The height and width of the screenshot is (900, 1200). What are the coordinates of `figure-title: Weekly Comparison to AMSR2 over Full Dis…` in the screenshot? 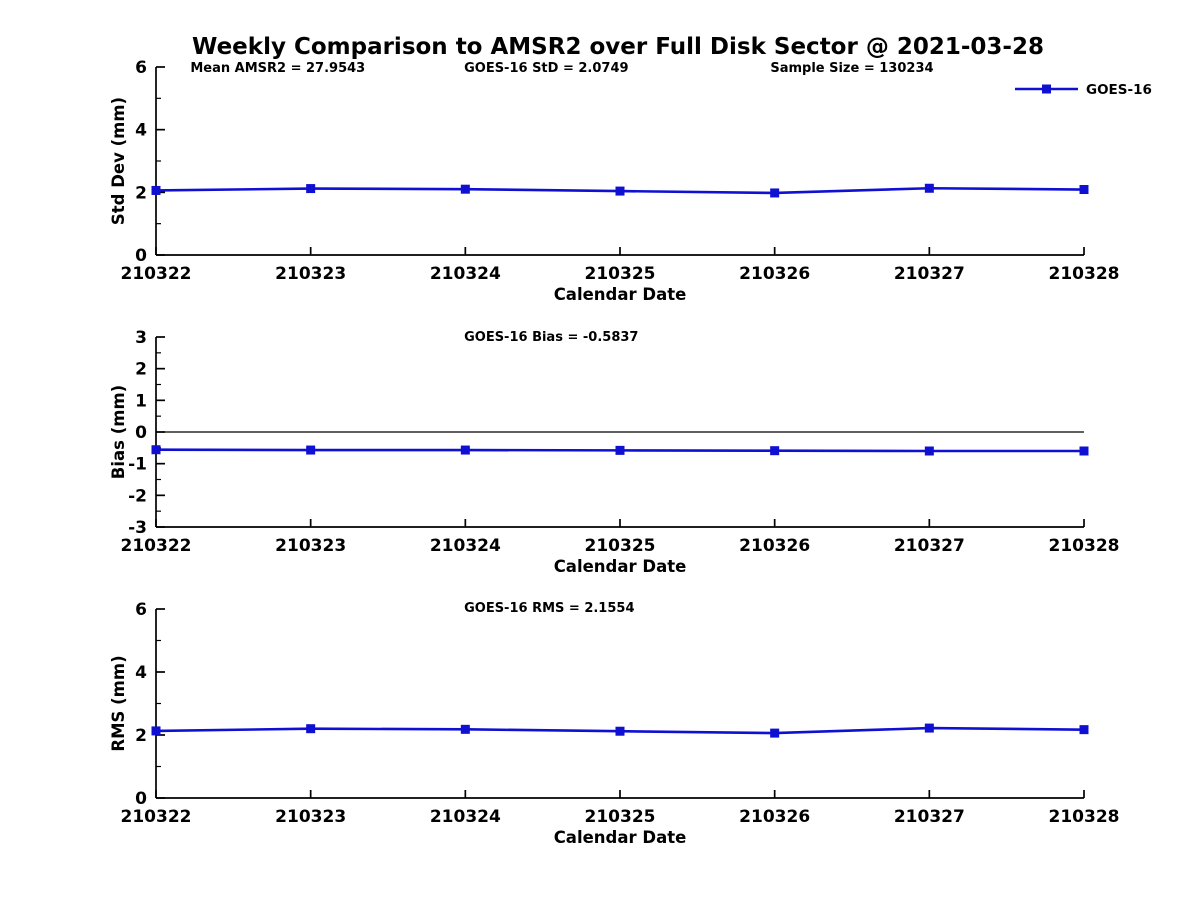 It's located at (618, 47).